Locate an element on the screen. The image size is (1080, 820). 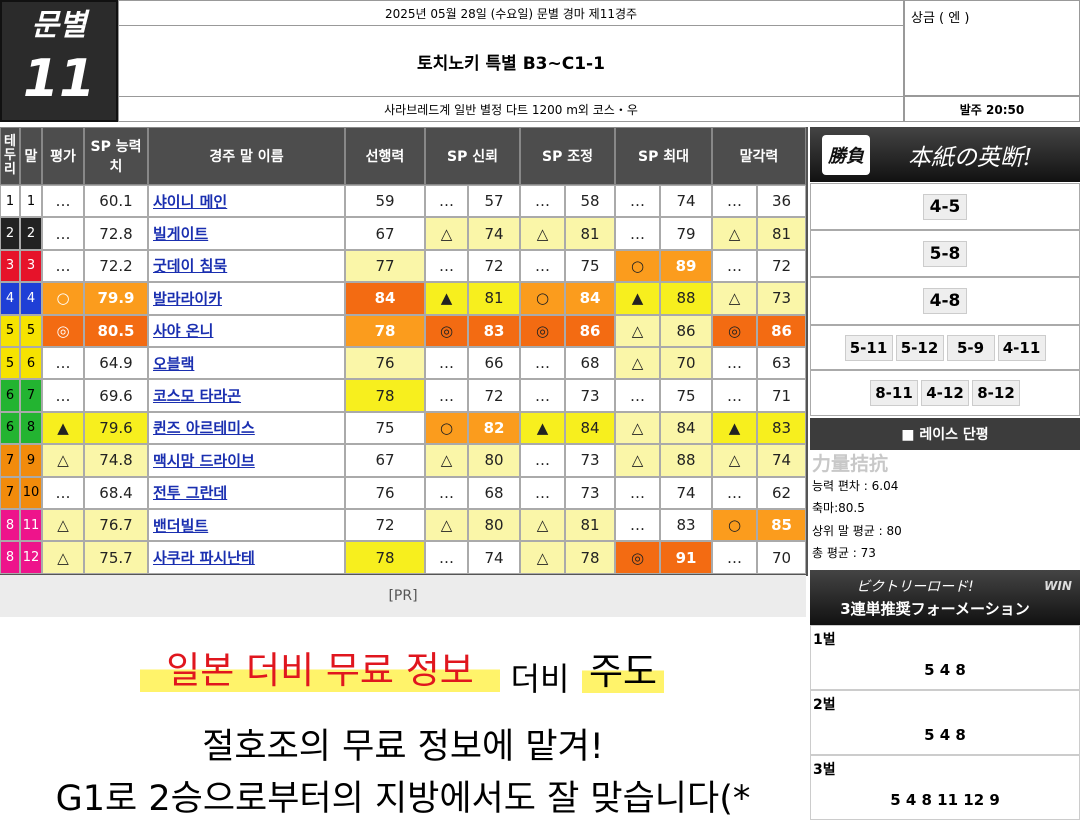
horse-name-link: 발라라이카 is located at coordinates (246, 298).